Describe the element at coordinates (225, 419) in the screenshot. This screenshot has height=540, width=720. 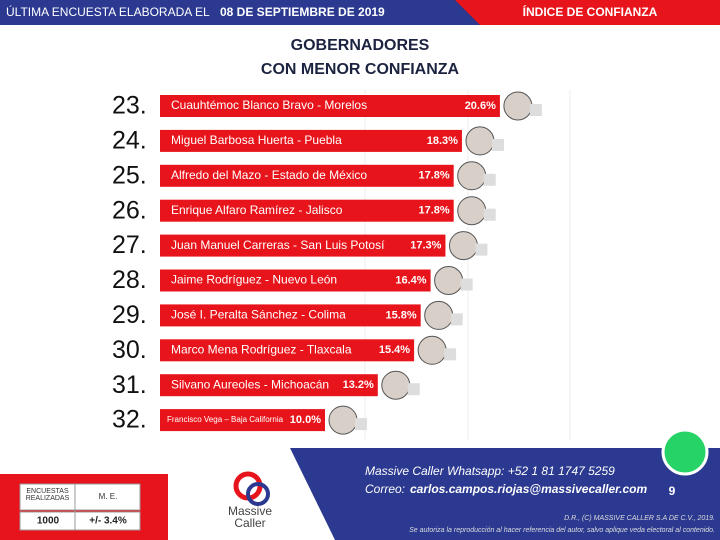
I see `category-label: Francisco Vega – Baja California` at that location.